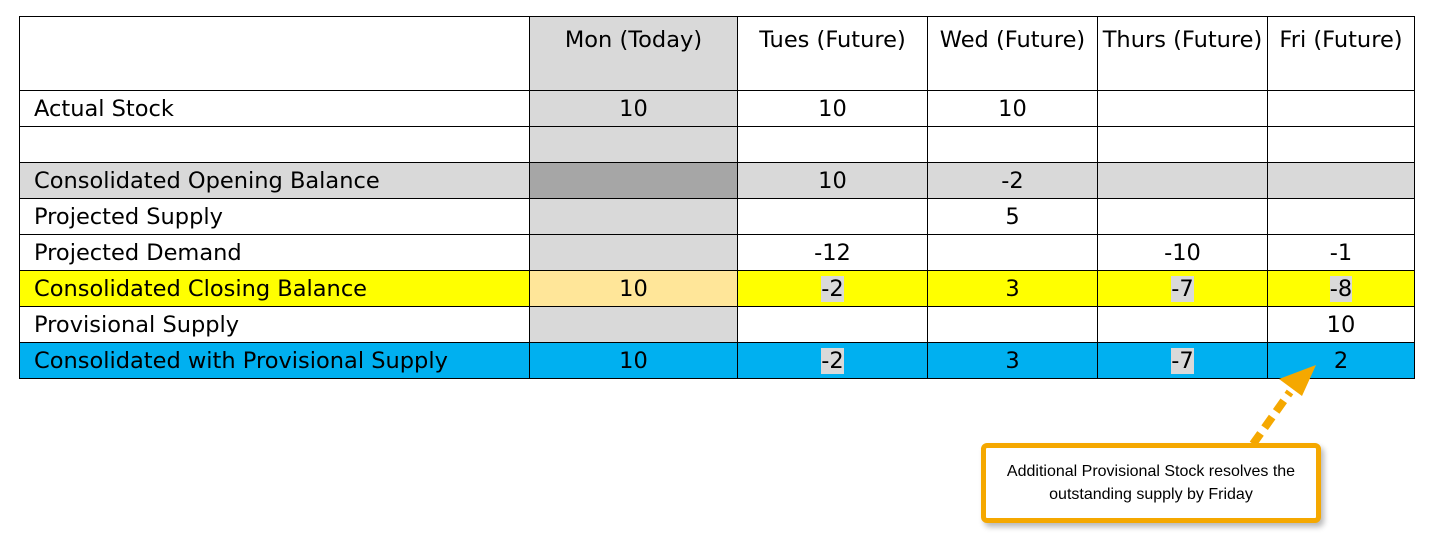 This screenshot has height=540, width=1451. I want to click on row-provisional-supply: Provisional Supply 10, so click(717, 324).